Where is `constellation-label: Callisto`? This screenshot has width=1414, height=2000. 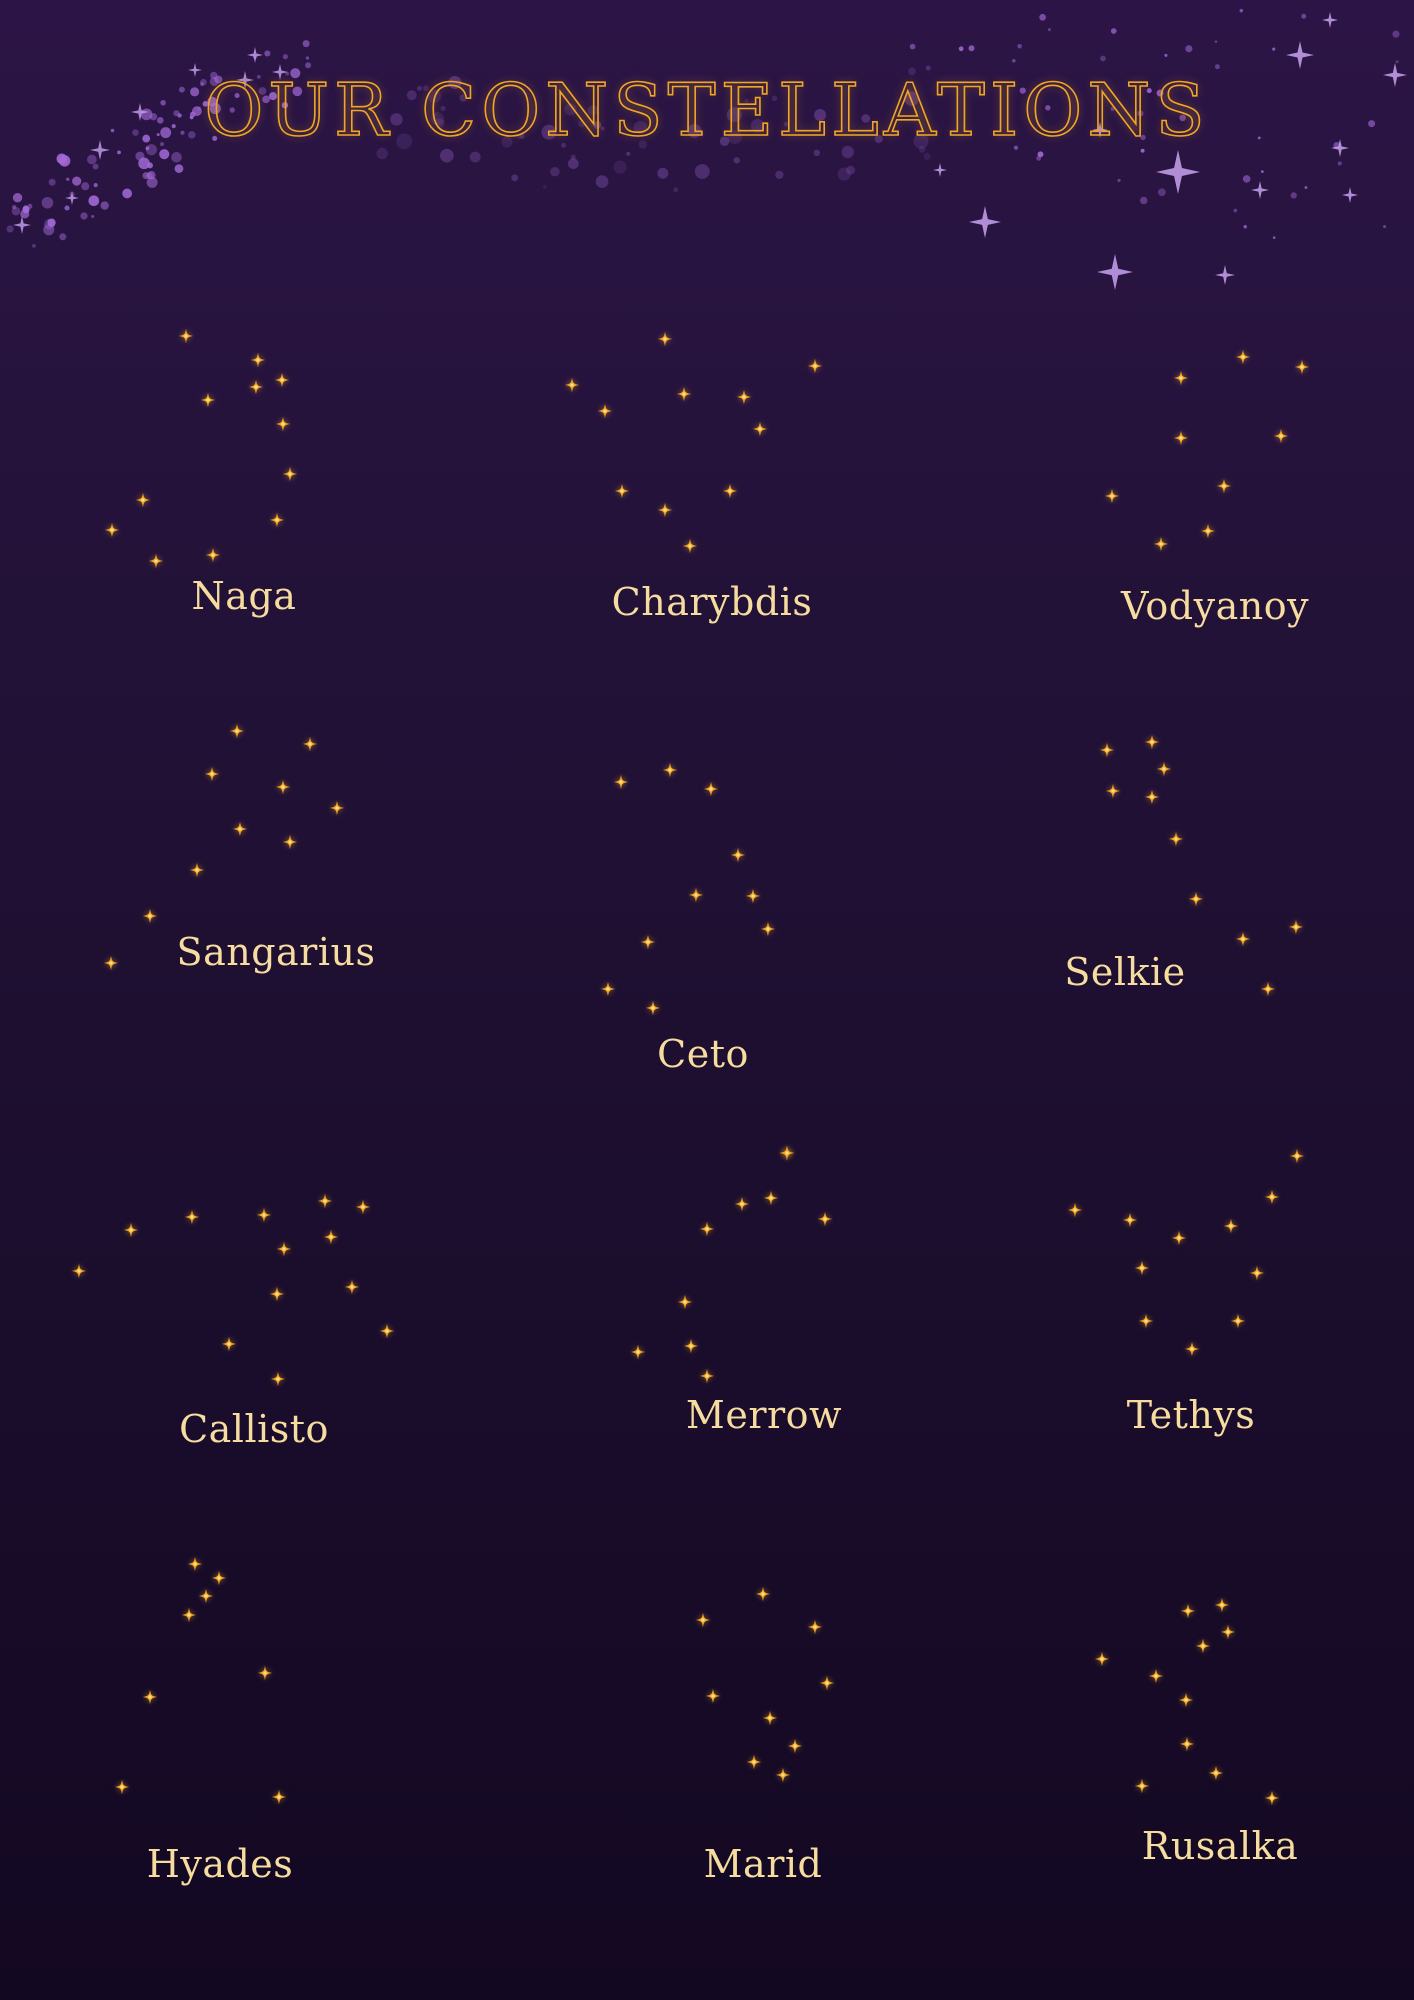
constellation-label: Callisto is located at coordinates (254, 1429).